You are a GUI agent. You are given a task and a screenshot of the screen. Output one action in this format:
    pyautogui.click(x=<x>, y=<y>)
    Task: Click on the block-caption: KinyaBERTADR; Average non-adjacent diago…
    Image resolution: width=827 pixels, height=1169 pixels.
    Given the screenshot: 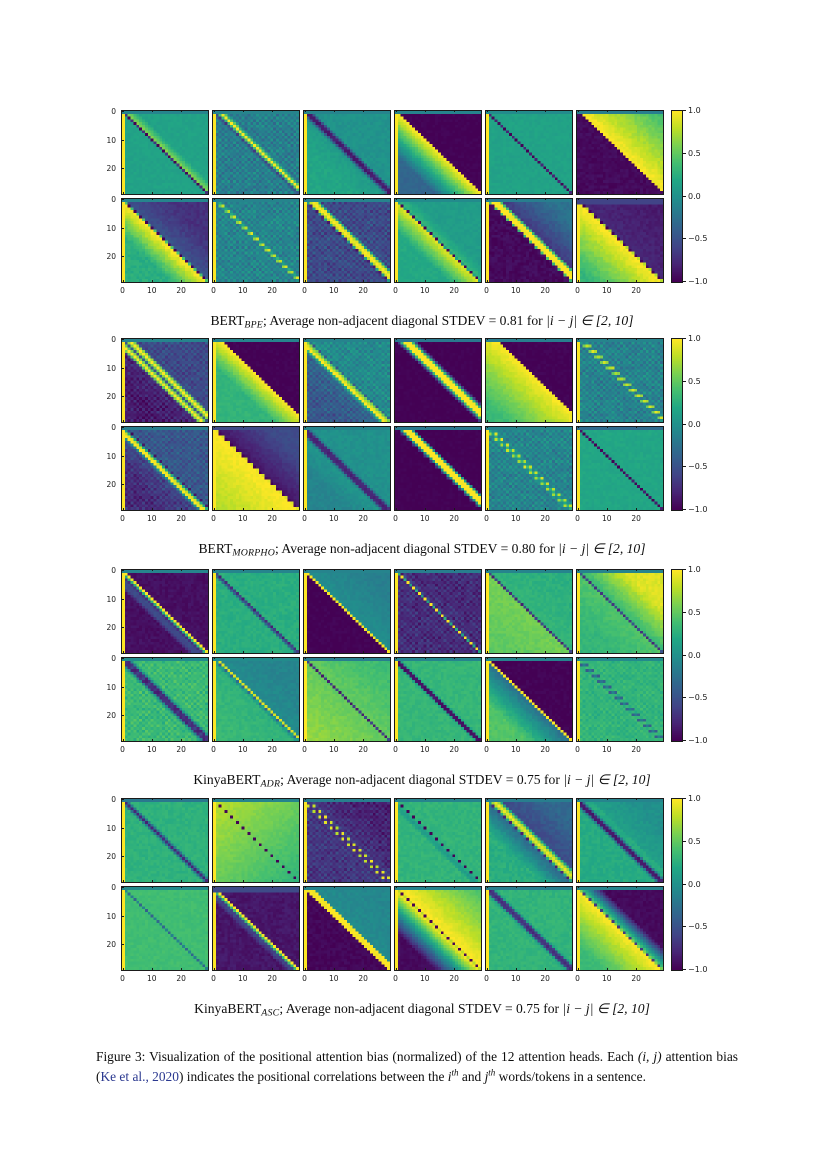 What is the action you would take?
    pyautogui.click(x=422, y=781)
    